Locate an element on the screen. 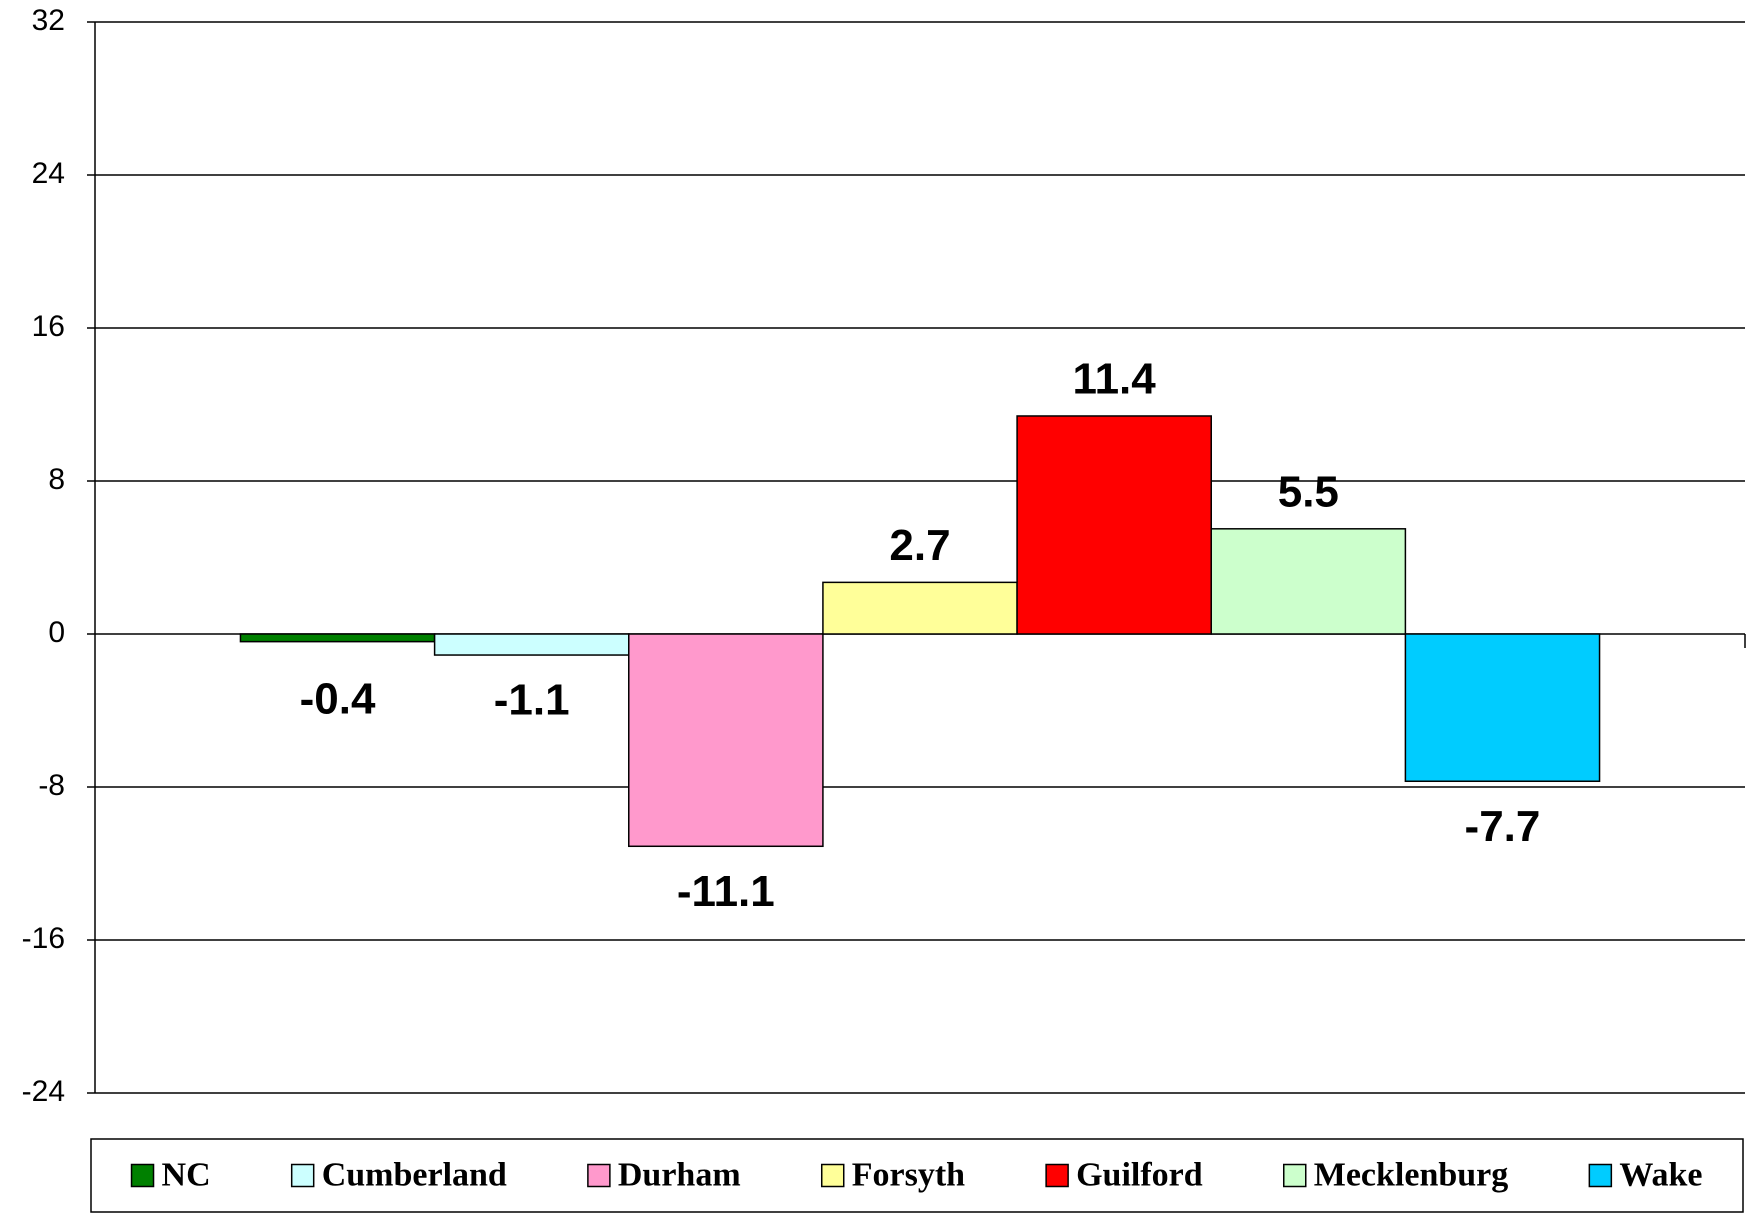 The height and width of the screenshot is (1213, 1754). legend-label: Forsyth is located at coordinates (908, 1174).